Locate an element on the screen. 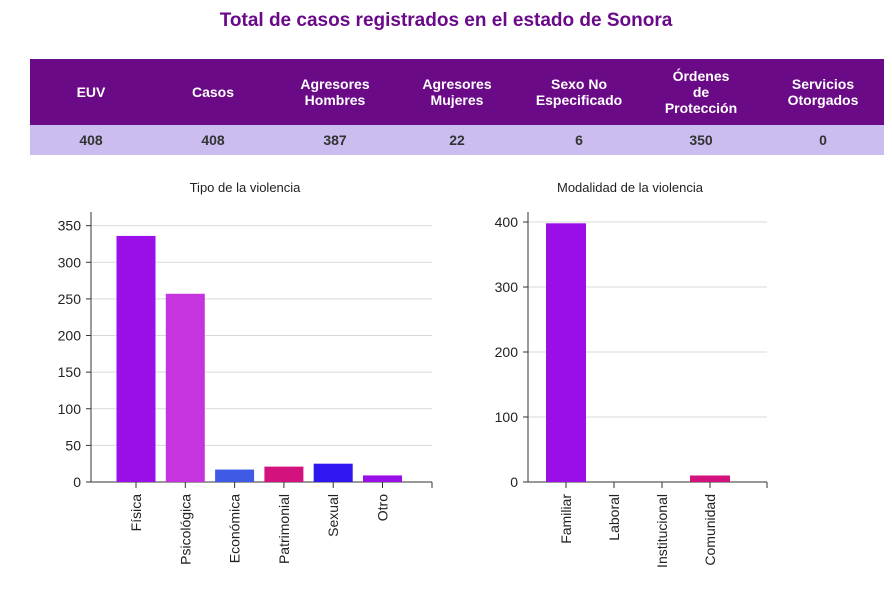 This screenshot has width=892, height=613. chart-title: Modalidad de la violencia is located at coordinates (630, 187).